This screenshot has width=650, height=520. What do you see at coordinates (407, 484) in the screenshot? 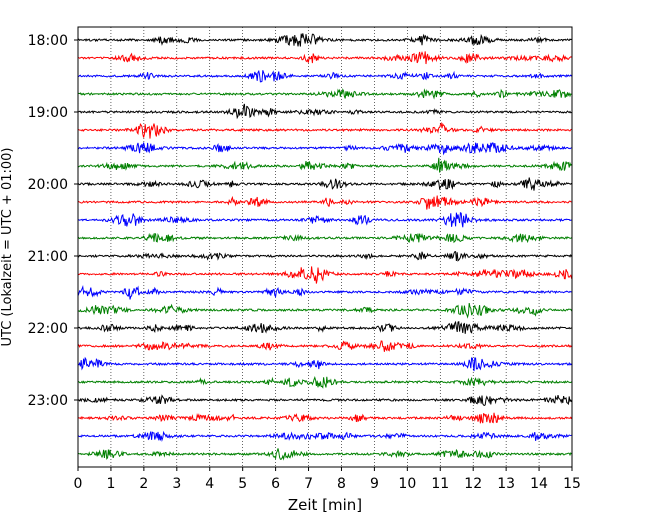
I see `x-tick-label: 10` at bounding box center [407, 484].